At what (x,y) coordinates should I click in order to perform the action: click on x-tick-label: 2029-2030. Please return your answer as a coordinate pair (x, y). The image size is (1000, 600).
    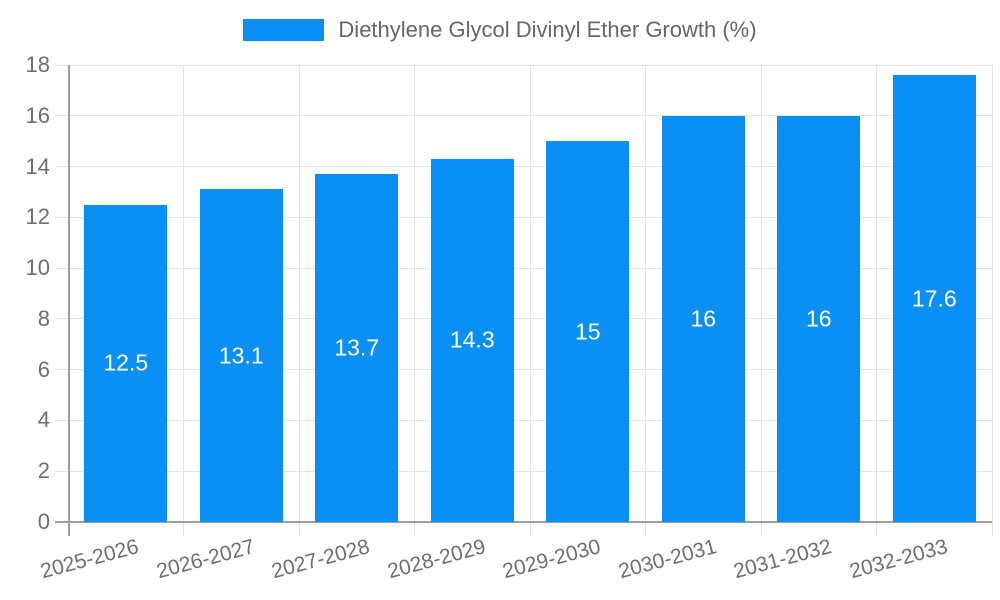
    Looking at the image, I should click on (552, 559).